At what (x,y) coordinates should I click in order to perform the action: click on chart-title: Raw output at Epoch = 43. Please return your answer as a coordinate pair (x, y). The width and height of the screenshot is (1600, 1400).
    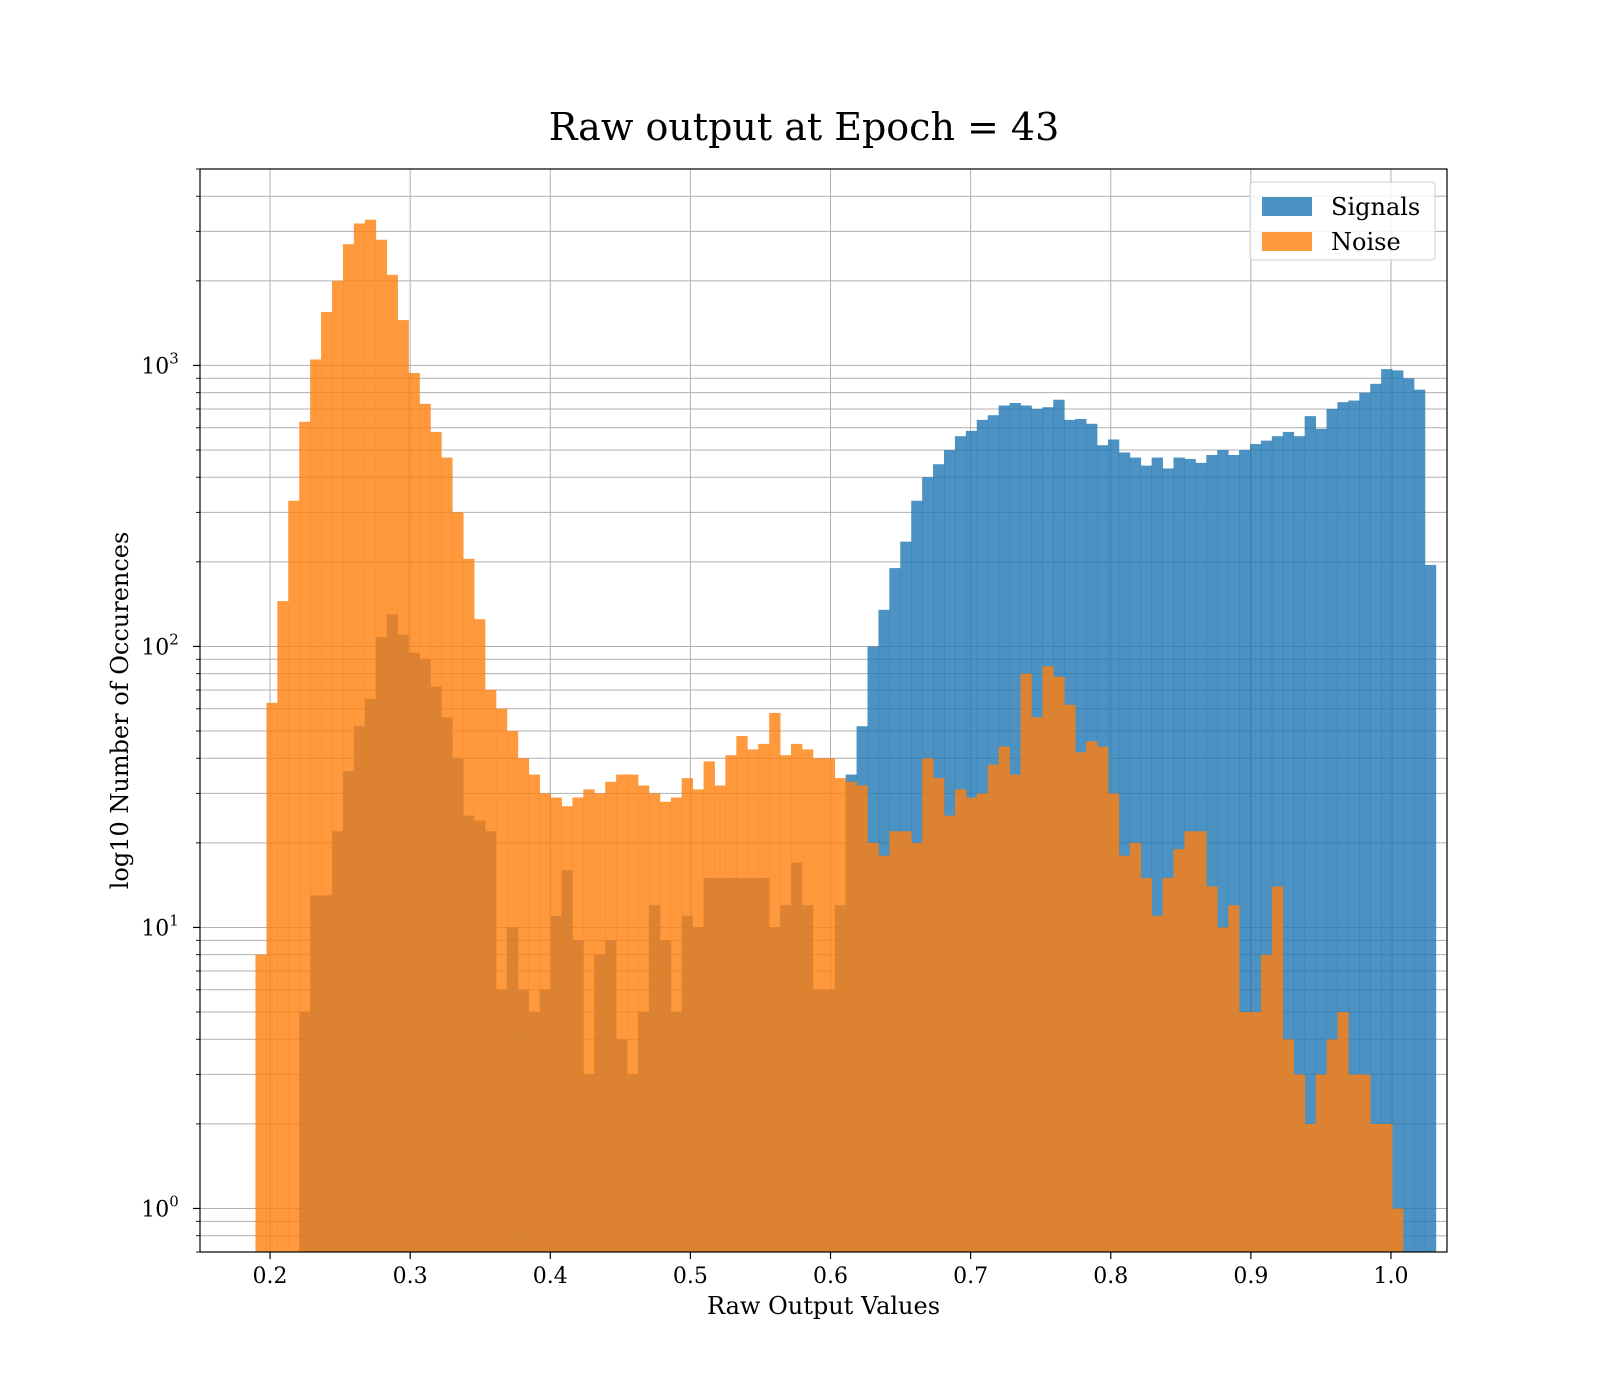
    Looking at the image, I should click on (804, 127).